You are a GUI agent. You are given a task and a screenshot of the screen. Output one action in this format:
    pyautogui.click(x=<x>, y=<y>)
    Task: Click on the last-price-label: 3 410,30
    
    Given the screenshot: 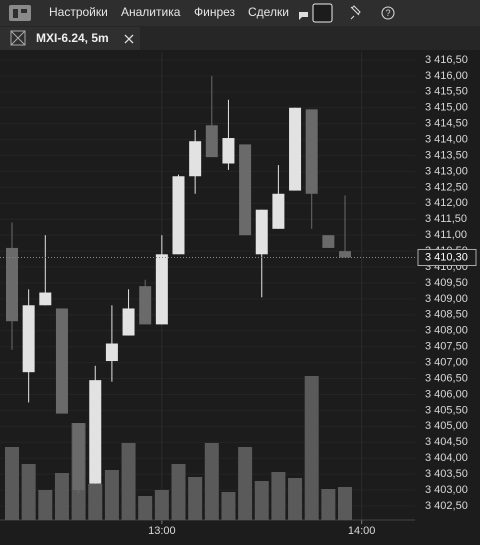 What is the action you would take?
    pyautogui.click(x=446, y=257)
    